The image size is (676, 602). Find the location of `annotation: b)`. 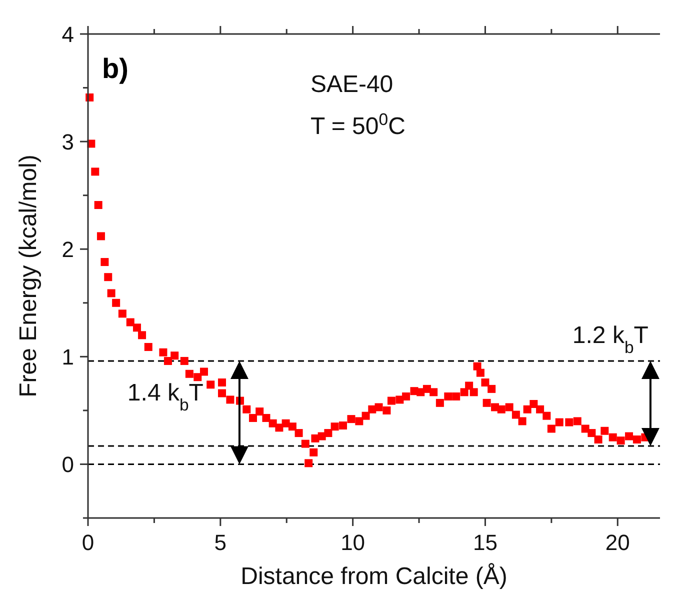

annotation: b) is located at coordinates (115, 68).